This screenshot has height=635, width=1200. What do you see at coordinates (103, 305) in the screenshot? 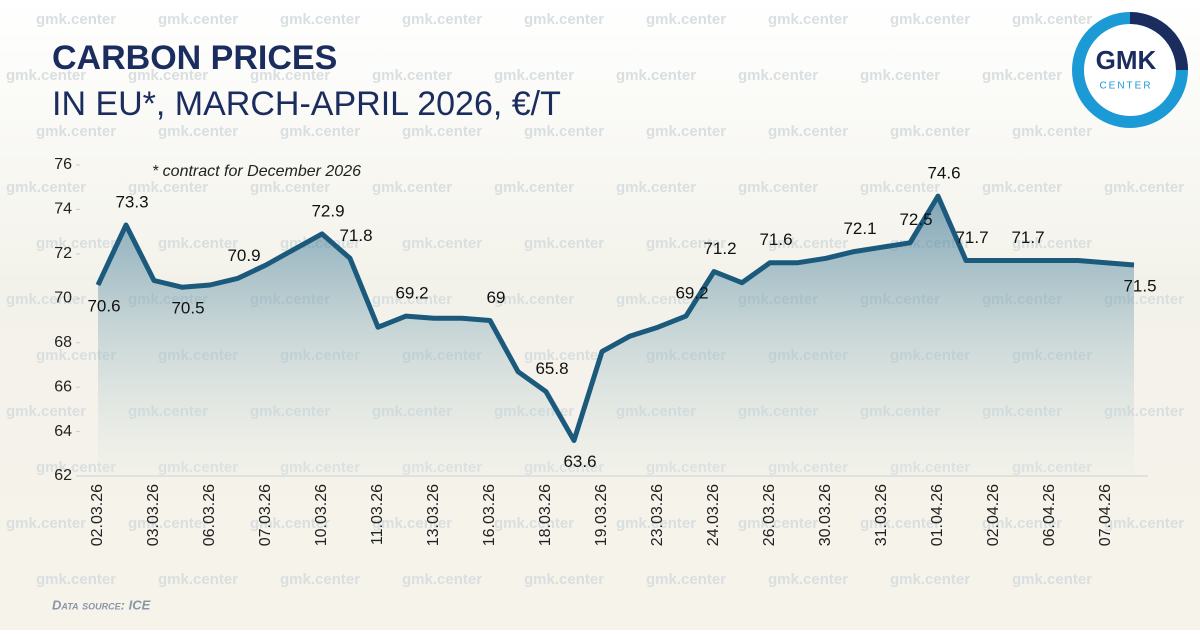
I see `data-label: 70.6` at bounding box center [103, 305].